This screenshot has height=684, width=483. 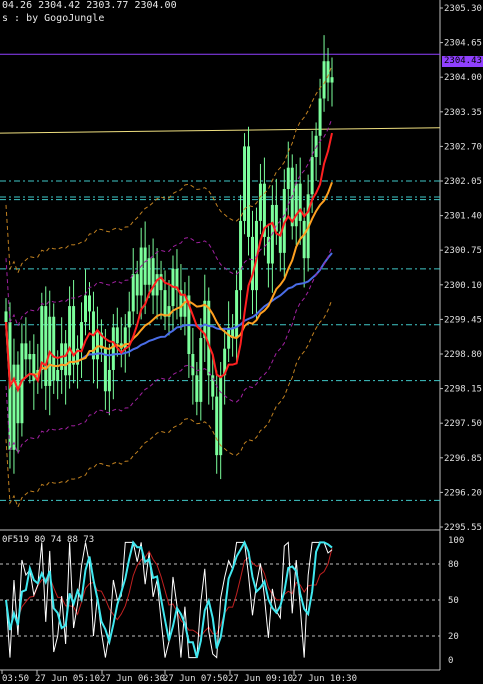 I want to click on time-tick-label: 27 Jun 06:30, so click(x=132, y=679).